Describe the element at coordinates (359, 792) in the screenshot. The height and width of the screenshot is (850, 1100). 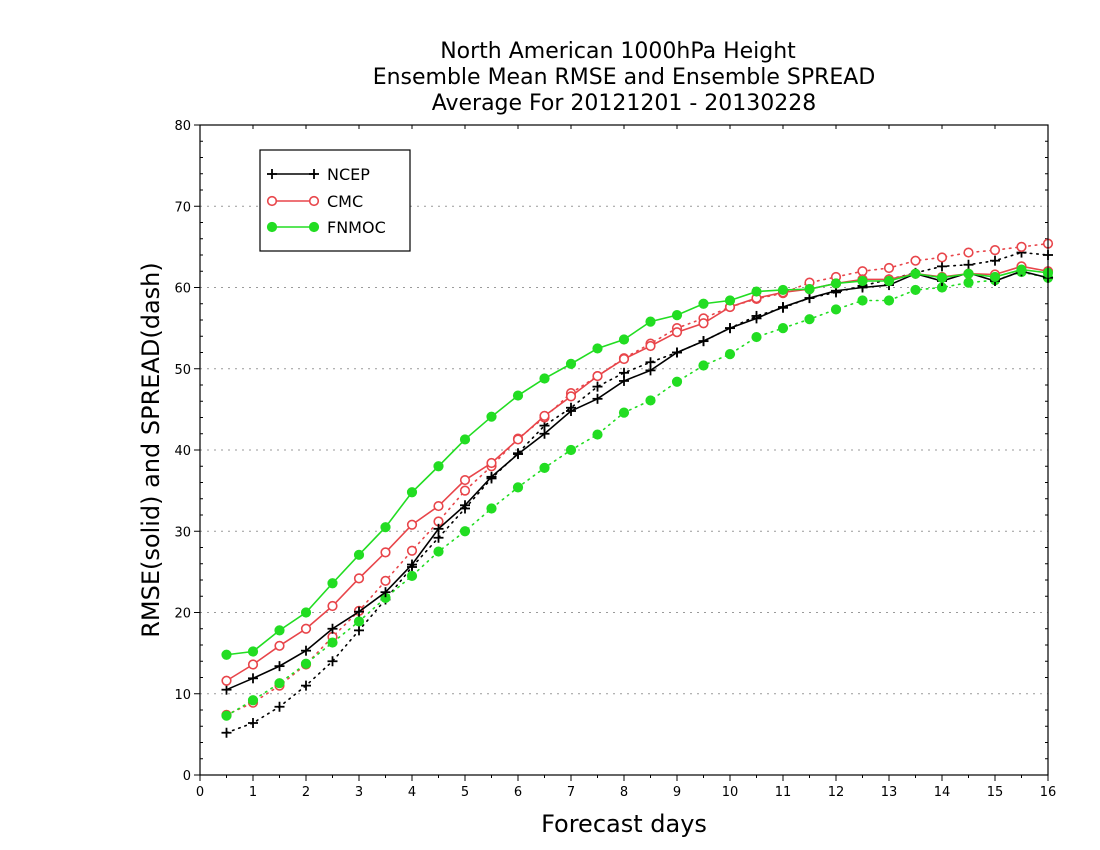
I see `x-tick-label-3: 3` at that location.